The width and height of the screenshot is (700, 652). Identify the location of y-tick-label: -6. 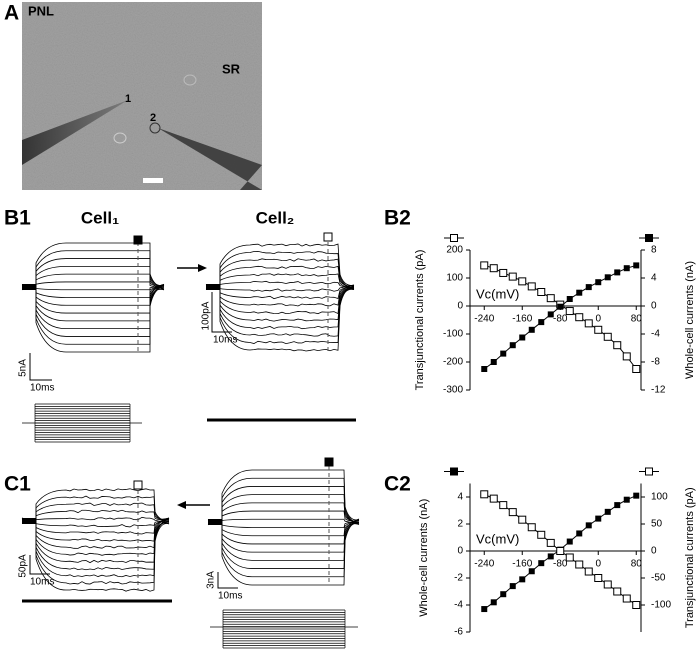
(458, 632).